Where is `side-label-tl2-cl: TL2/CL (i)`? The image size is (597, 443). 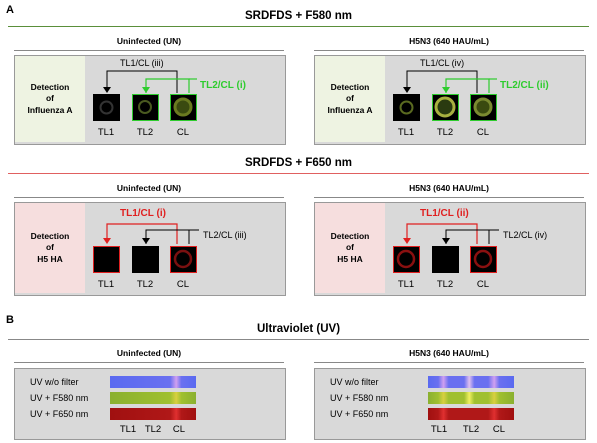 side-label-tl2-cl: TL2/CL (i) is located at coordinates (223, 85).